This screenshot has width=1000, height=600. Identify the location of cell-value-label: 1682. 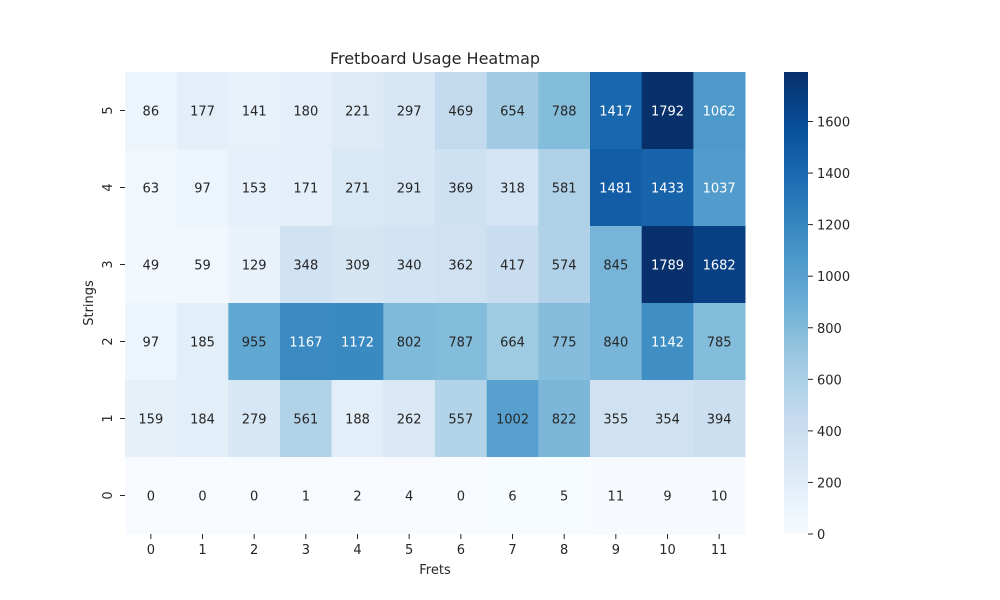
(719, 266).